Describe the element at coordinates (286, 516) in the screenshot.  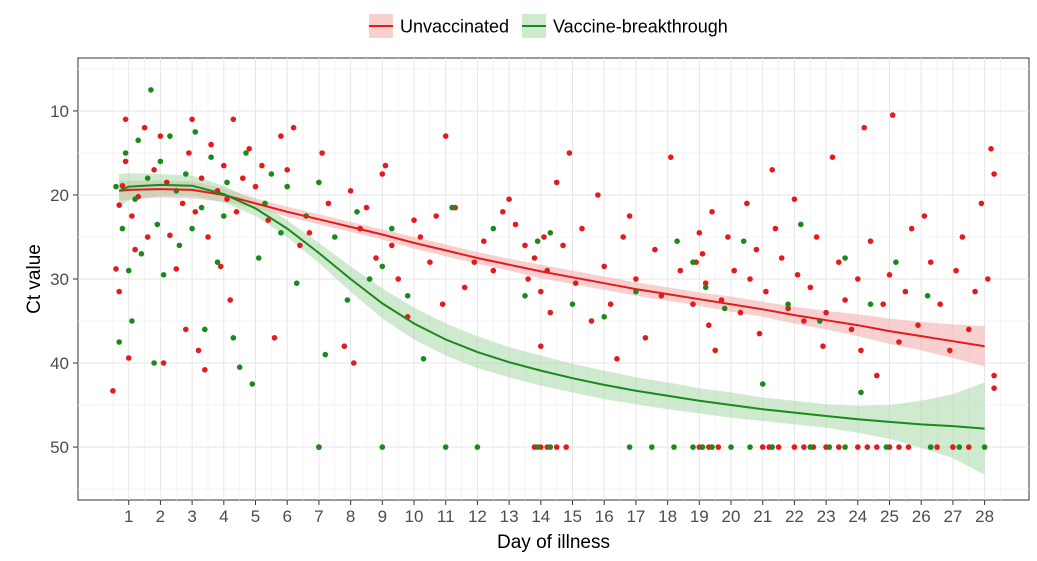
I see `x-tick-label: 6` at that location.